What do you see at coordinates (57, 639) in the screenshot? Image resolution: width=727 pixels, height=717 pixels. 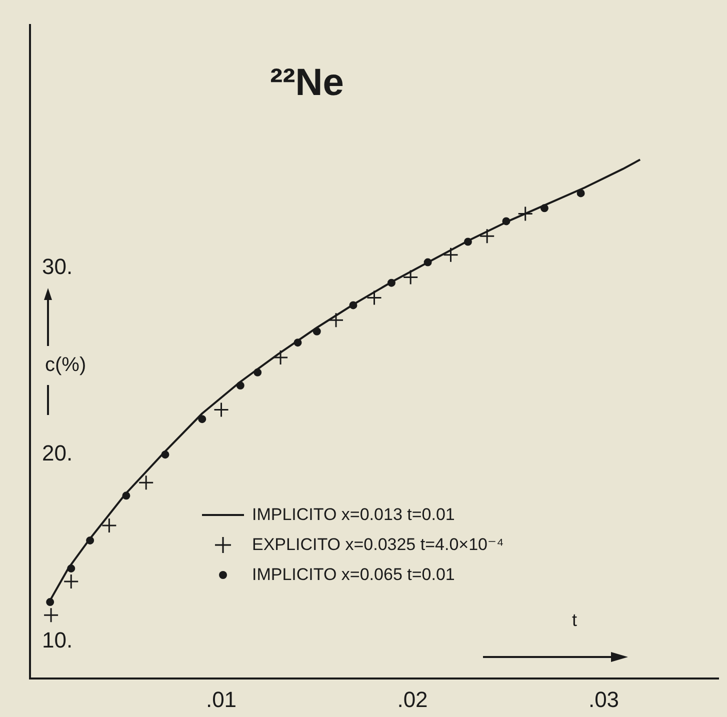 I see `y-tick-label: 10.` at bounding box center [57, 639].